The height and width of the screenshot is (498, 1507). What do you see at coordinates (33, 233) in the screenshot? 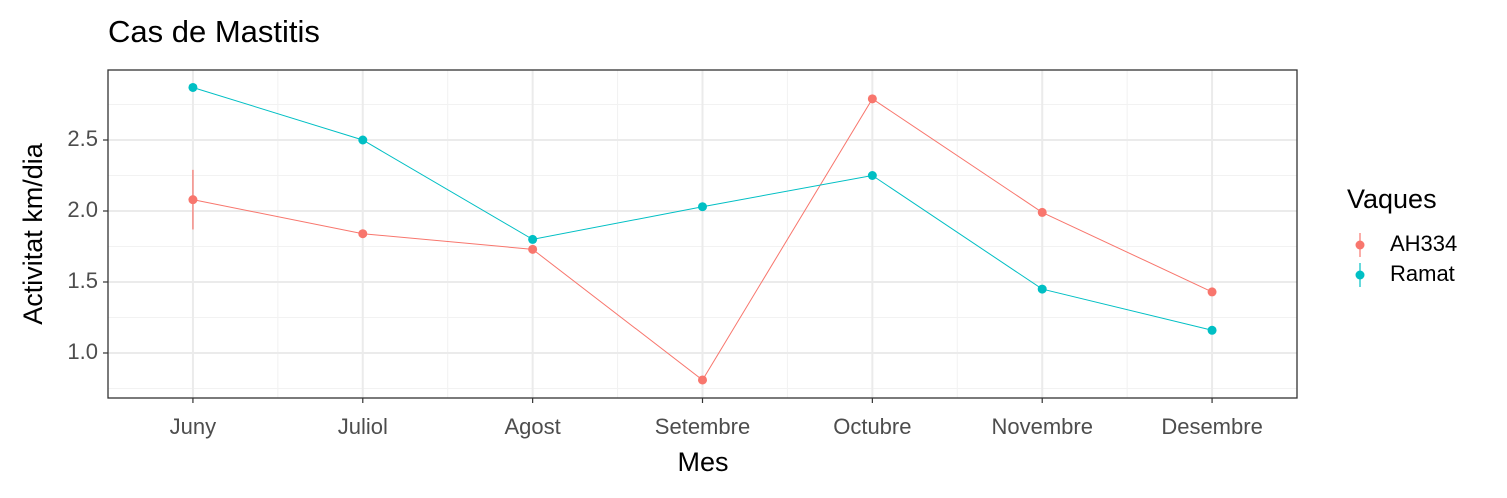
I see `y-axis-title: Activitat km/dia` at bounding box center [33, 233].